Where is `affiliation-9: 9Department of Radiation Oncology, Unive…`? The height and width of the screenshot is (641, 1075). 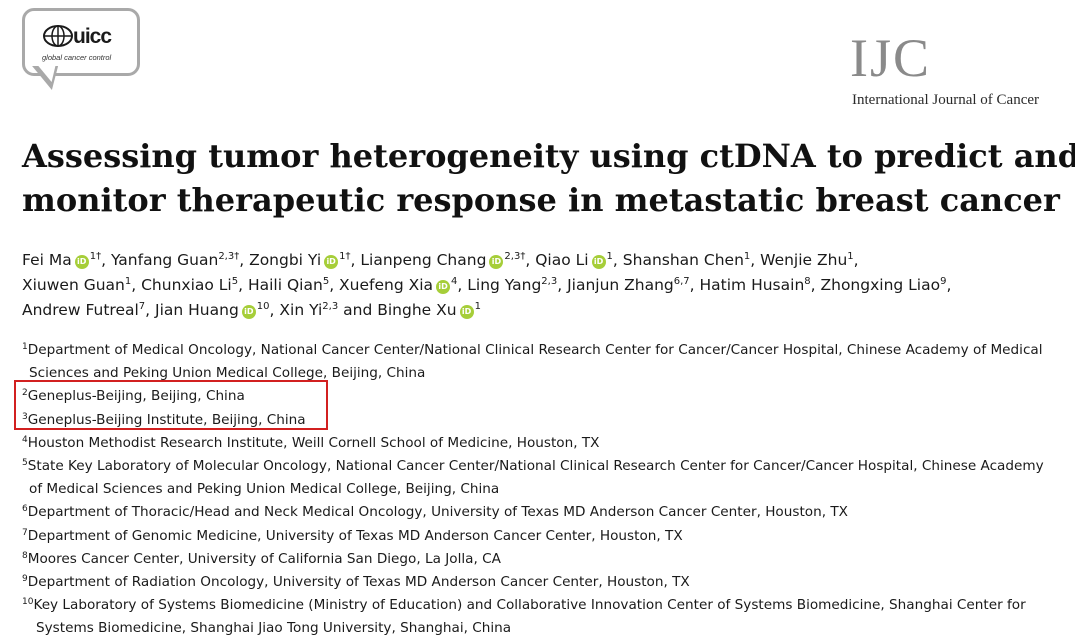
affiliation-9: 9Department of Radiation Oncology, Unive… is located at coordinates (547, 582).